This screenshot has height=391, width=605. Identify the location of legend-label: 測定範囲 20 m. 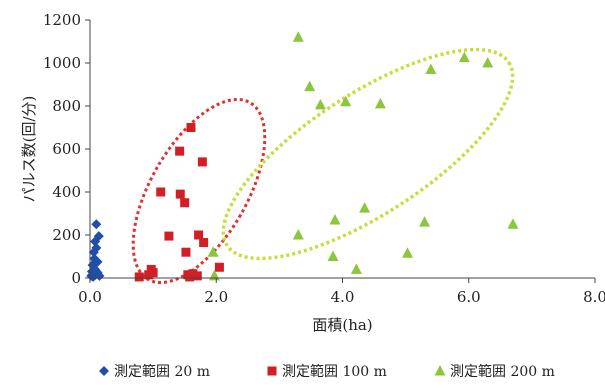
(162, 371).